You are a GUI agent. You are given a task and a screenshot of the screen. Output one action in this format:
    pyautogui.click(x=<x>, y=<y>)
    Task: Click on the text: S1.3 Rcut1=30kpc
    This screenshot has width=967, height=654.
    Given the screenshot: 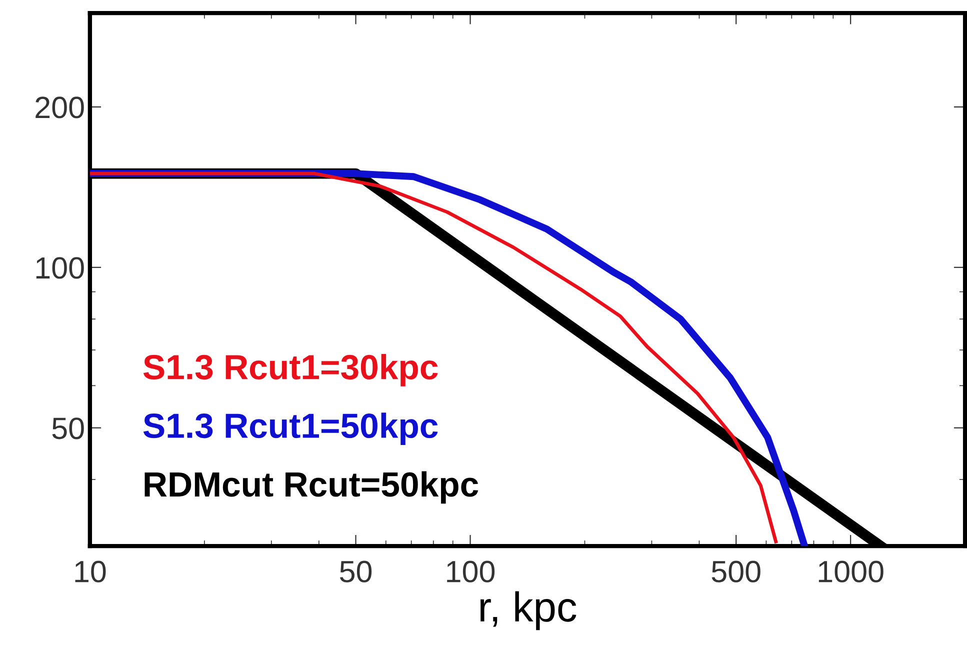 What is the action you would take?
    pyautogui.click(x=290, y=370)
    